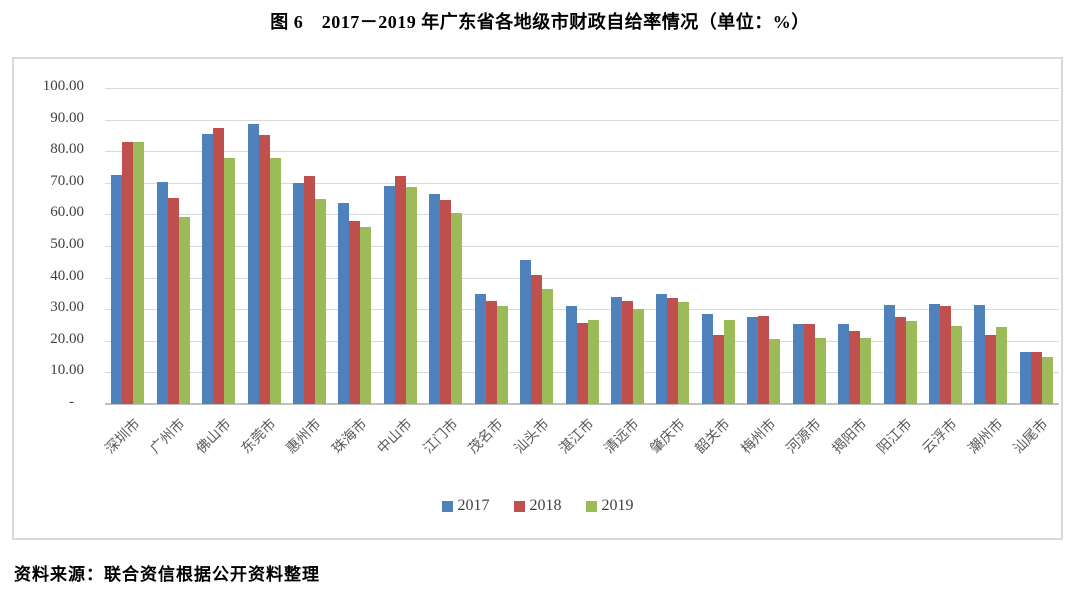 The height and width of the screenshot is (598, 1080). Describe the element at coordinates (128, 273) in the screenshot. I see `bar-2018-深圳市` at that location.